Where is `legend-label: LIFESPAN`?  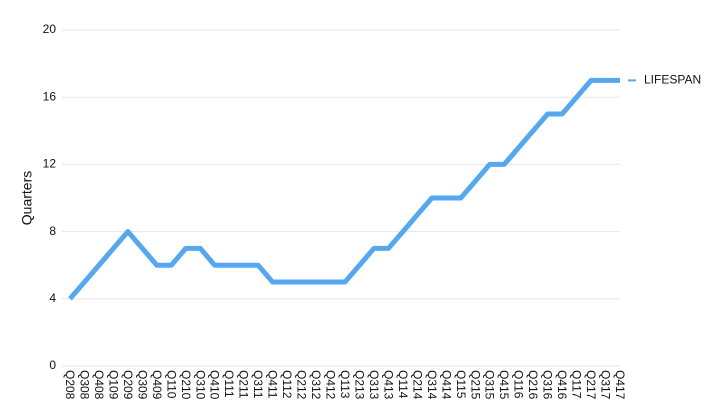
legend-label: LIFESPAN is located at coordinates (672, 80).